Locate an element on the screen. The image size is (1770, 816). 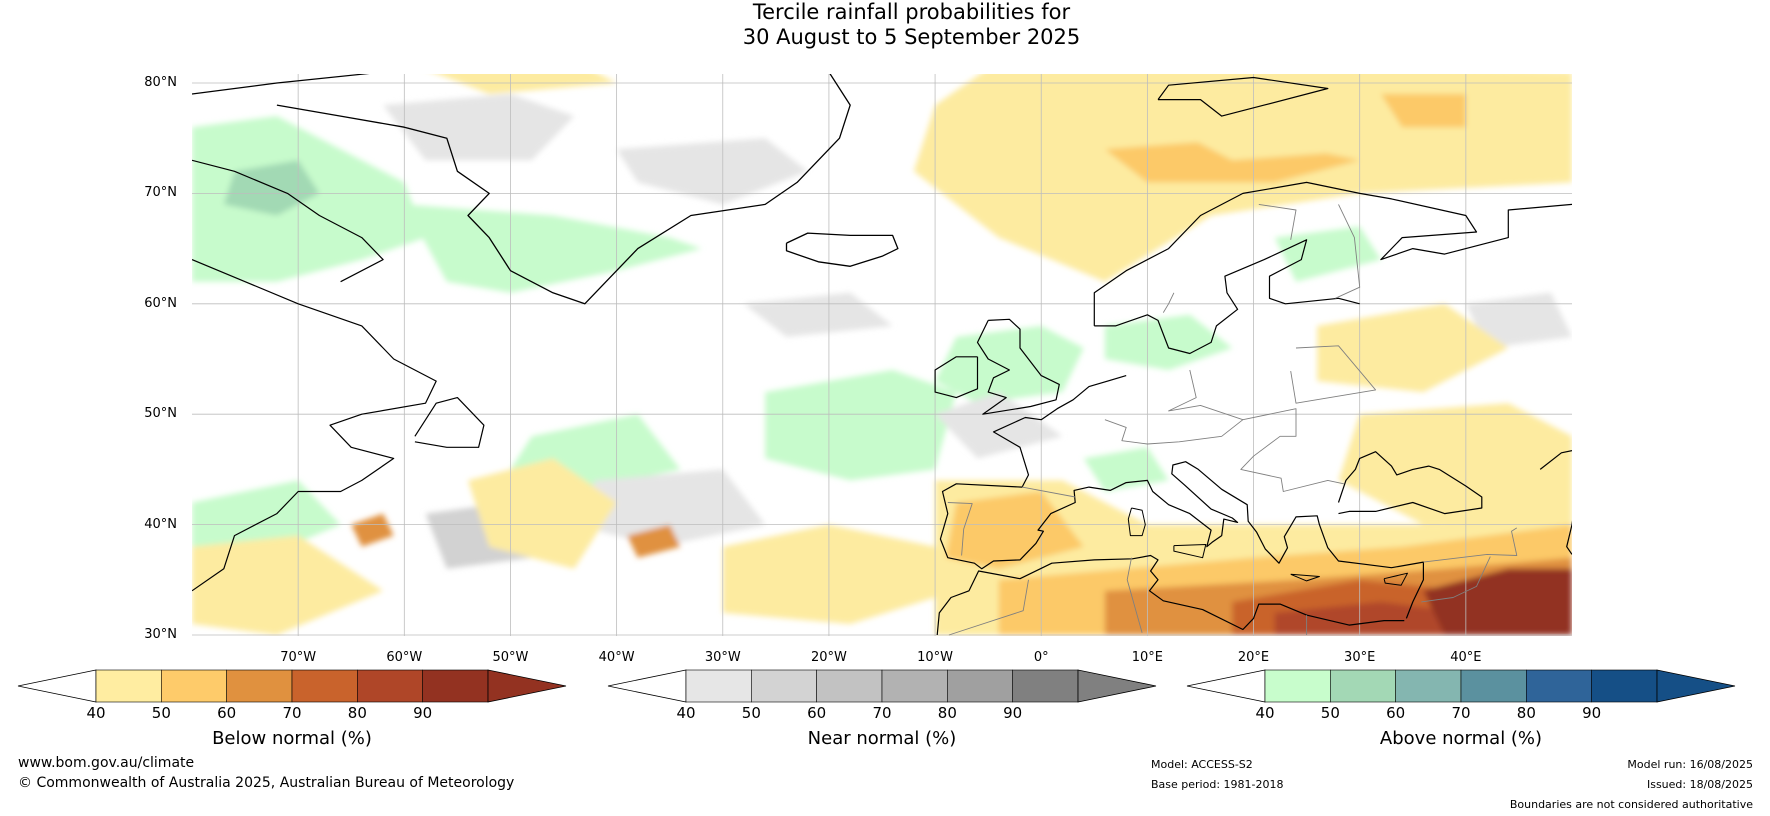
scandinavia-coast is located at coordinates (1332, 253).